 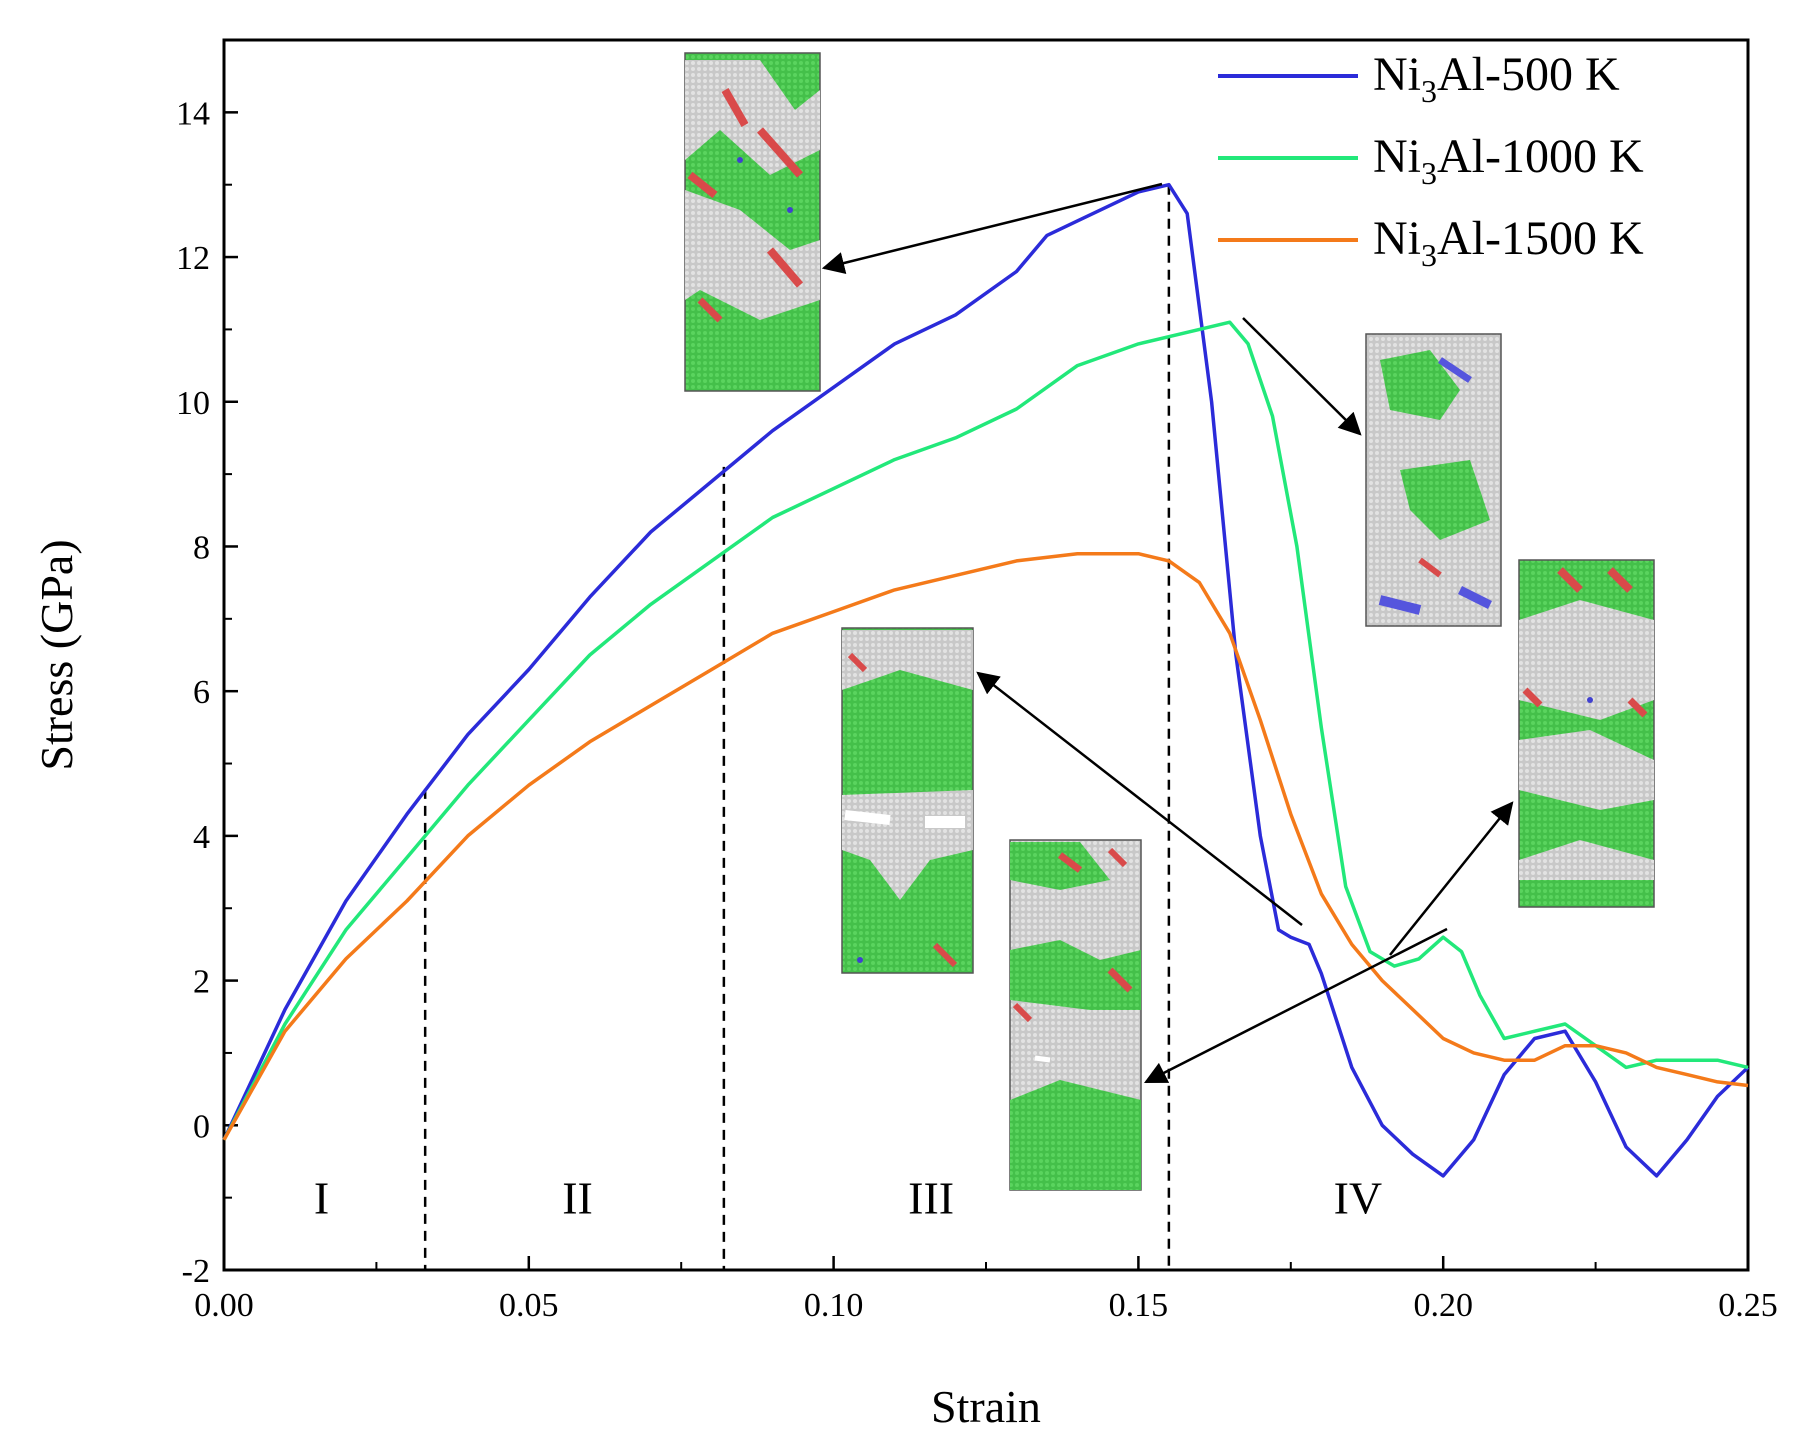 What do you see at coordinates (1433, 480) in the screenshot?
I see `snapshot-1000k-peak` at bounding box center [1433, 480].